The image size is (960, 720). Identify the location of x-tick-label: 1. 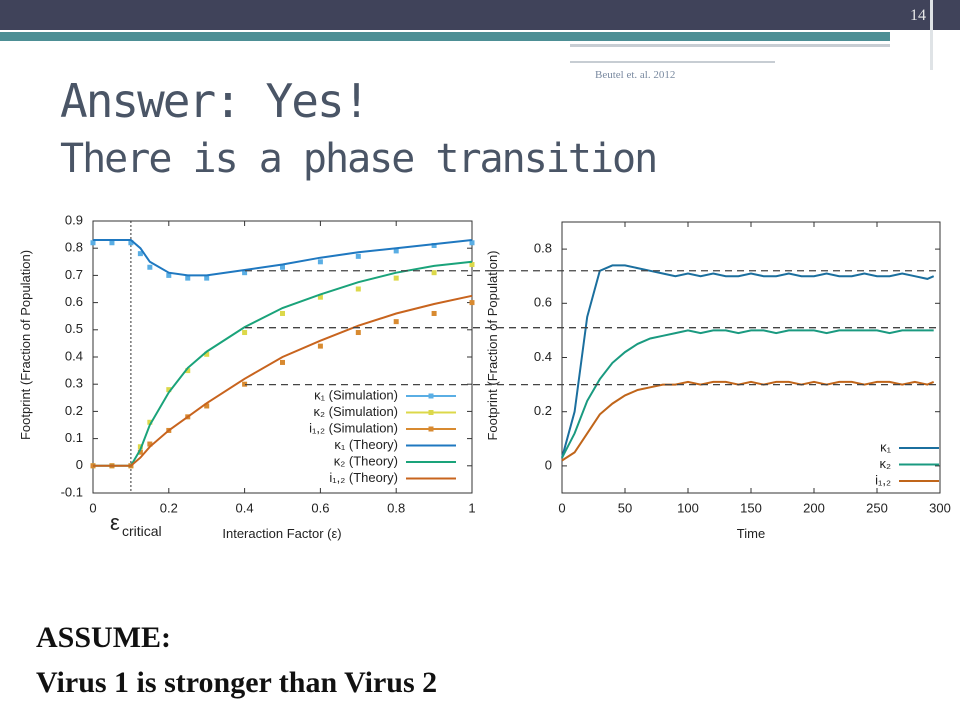
(471, 507).